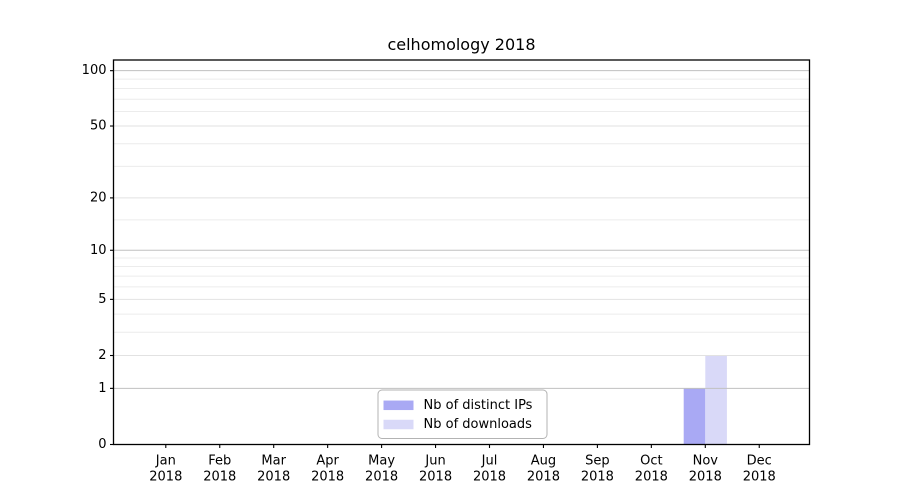 Image resolution: width=900 pixels, height=500 pixels. I want to click on x-axis-tick-label-month: Feb, so click(219, 461).